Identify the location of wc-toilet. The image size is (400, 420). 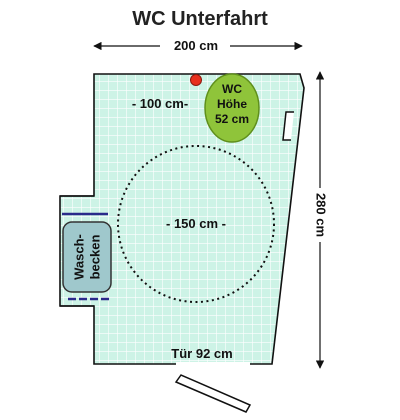
(232, 108).